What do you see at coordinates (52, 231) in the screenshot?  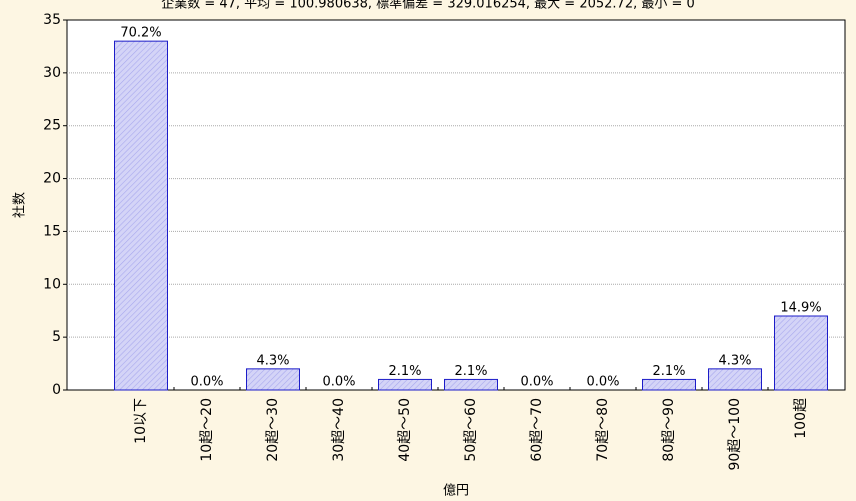 I see `y-tick-label: 15` at bounding box center [52, 231].